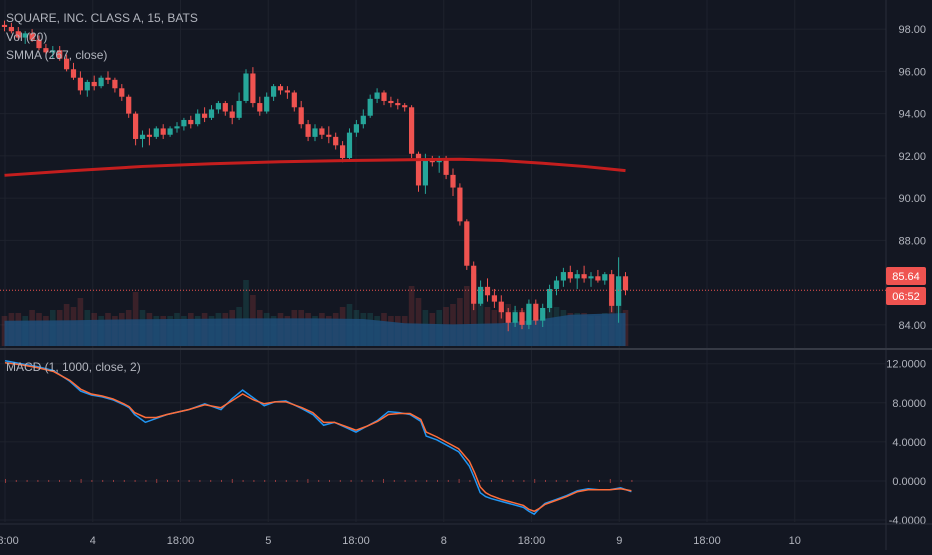  I want to click on volume-legend: Vol (20), so click(26, 37).